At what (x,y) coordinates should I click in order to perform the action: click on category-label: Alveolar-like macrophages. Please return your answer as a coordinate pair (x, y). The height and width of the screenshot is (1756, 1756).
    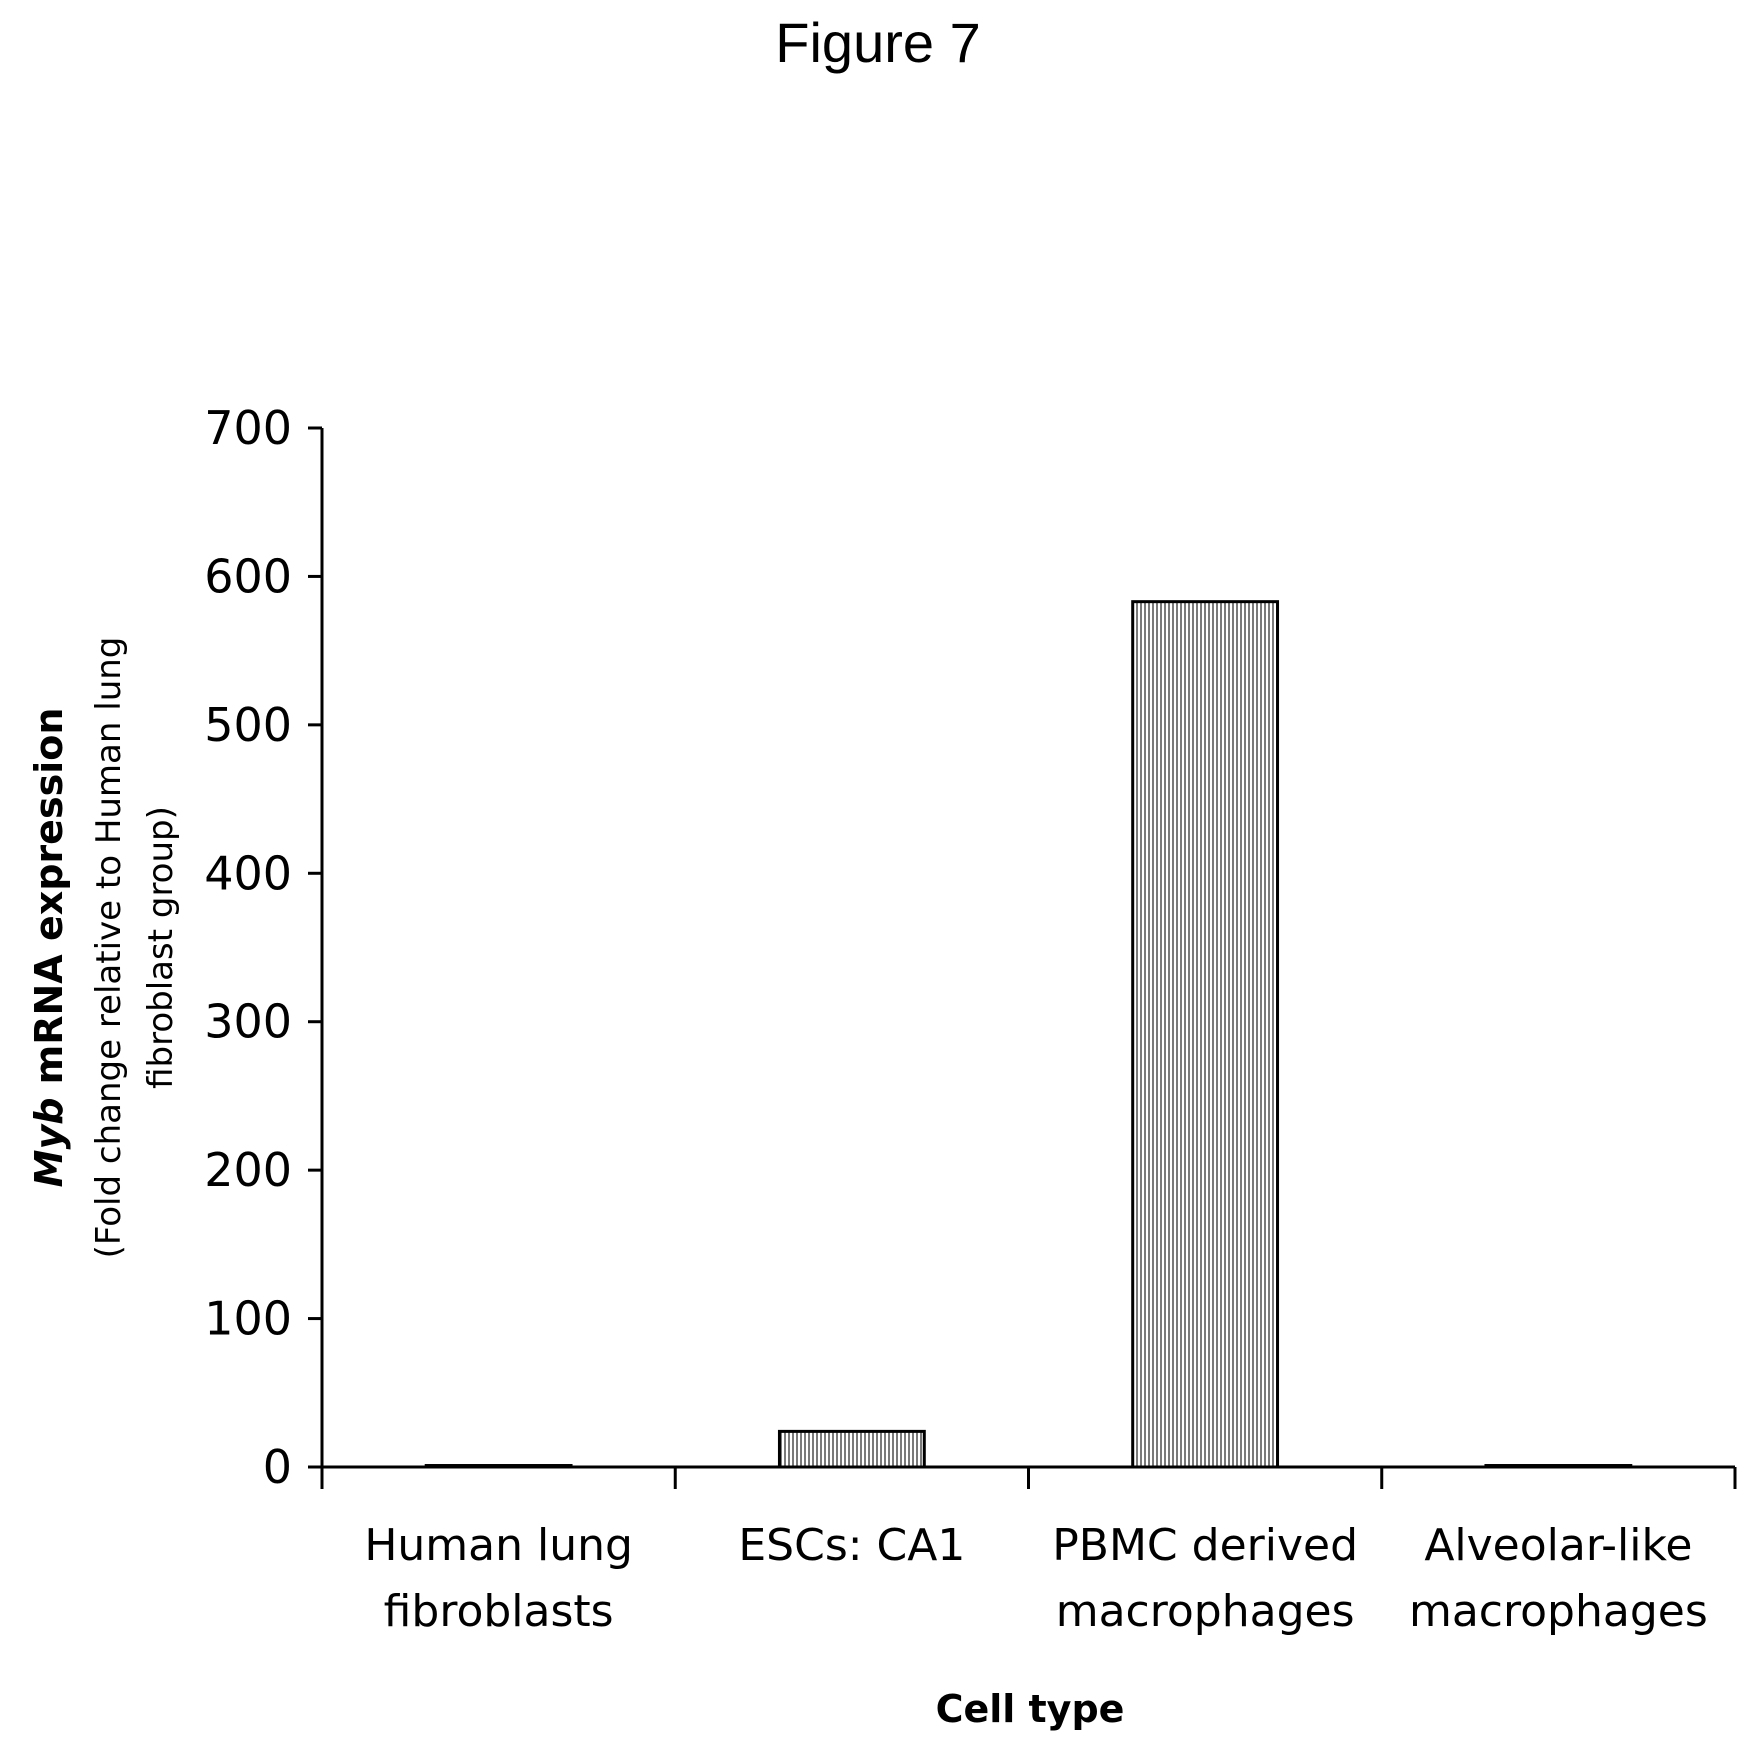
    Looking at the image, I should click on (1558, 1578).